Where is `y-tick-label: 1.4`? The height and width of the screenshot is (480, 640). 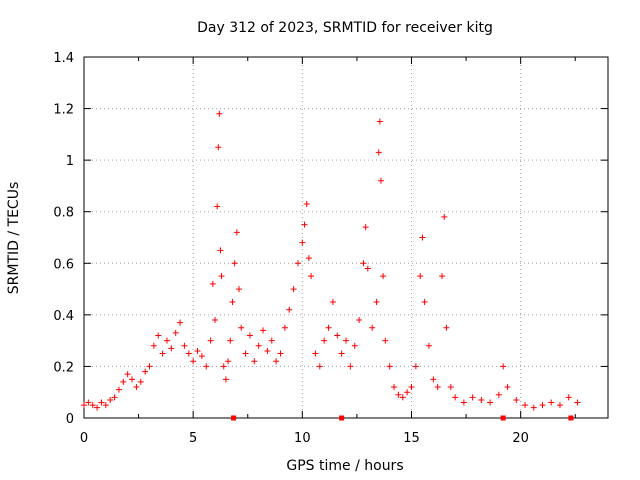 y-tick-label: 1.4 is located at coordinates (63, 58).